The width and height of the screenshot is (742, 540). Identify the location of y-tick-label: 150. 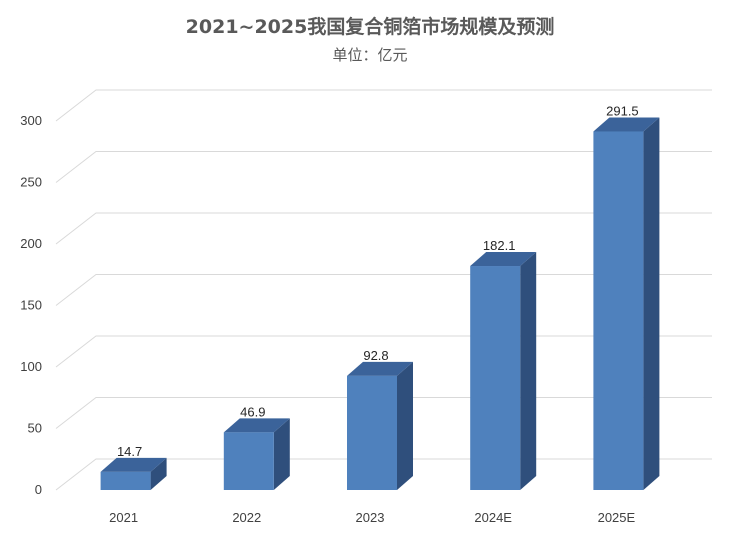
(31, 305).